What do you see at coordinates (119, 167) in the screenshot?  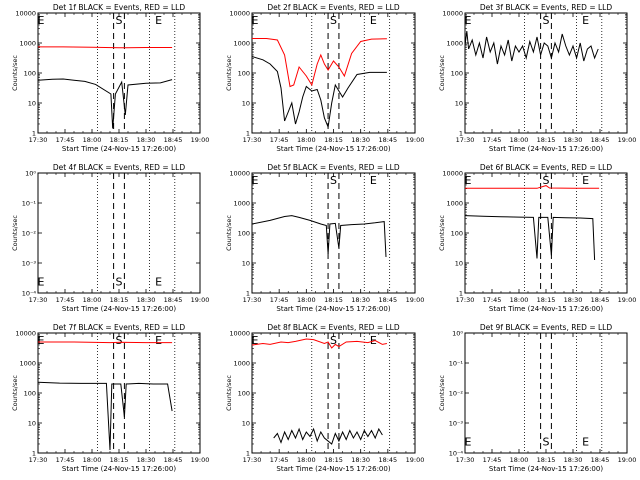 I see `panel-title: Det 4f BLACK = Events, RED = LLD` at bounding box center [119, 167].